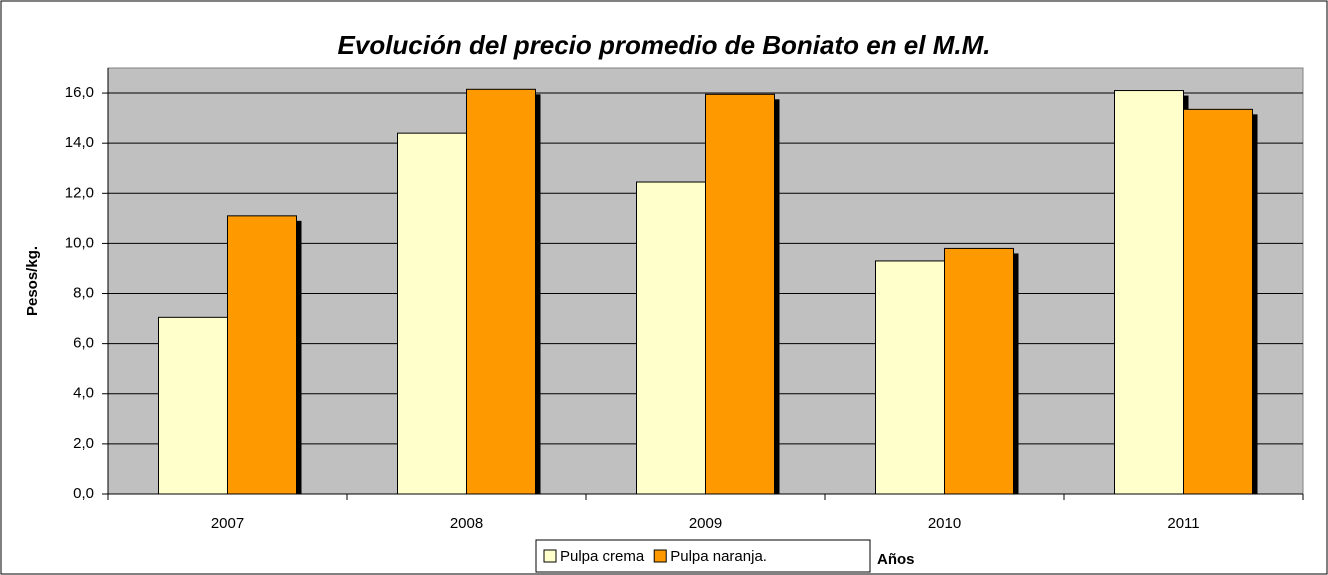  Describe the element at coordinates (79, 142) in the screenshot. I see `y-tick-label: 14,0` at that location.